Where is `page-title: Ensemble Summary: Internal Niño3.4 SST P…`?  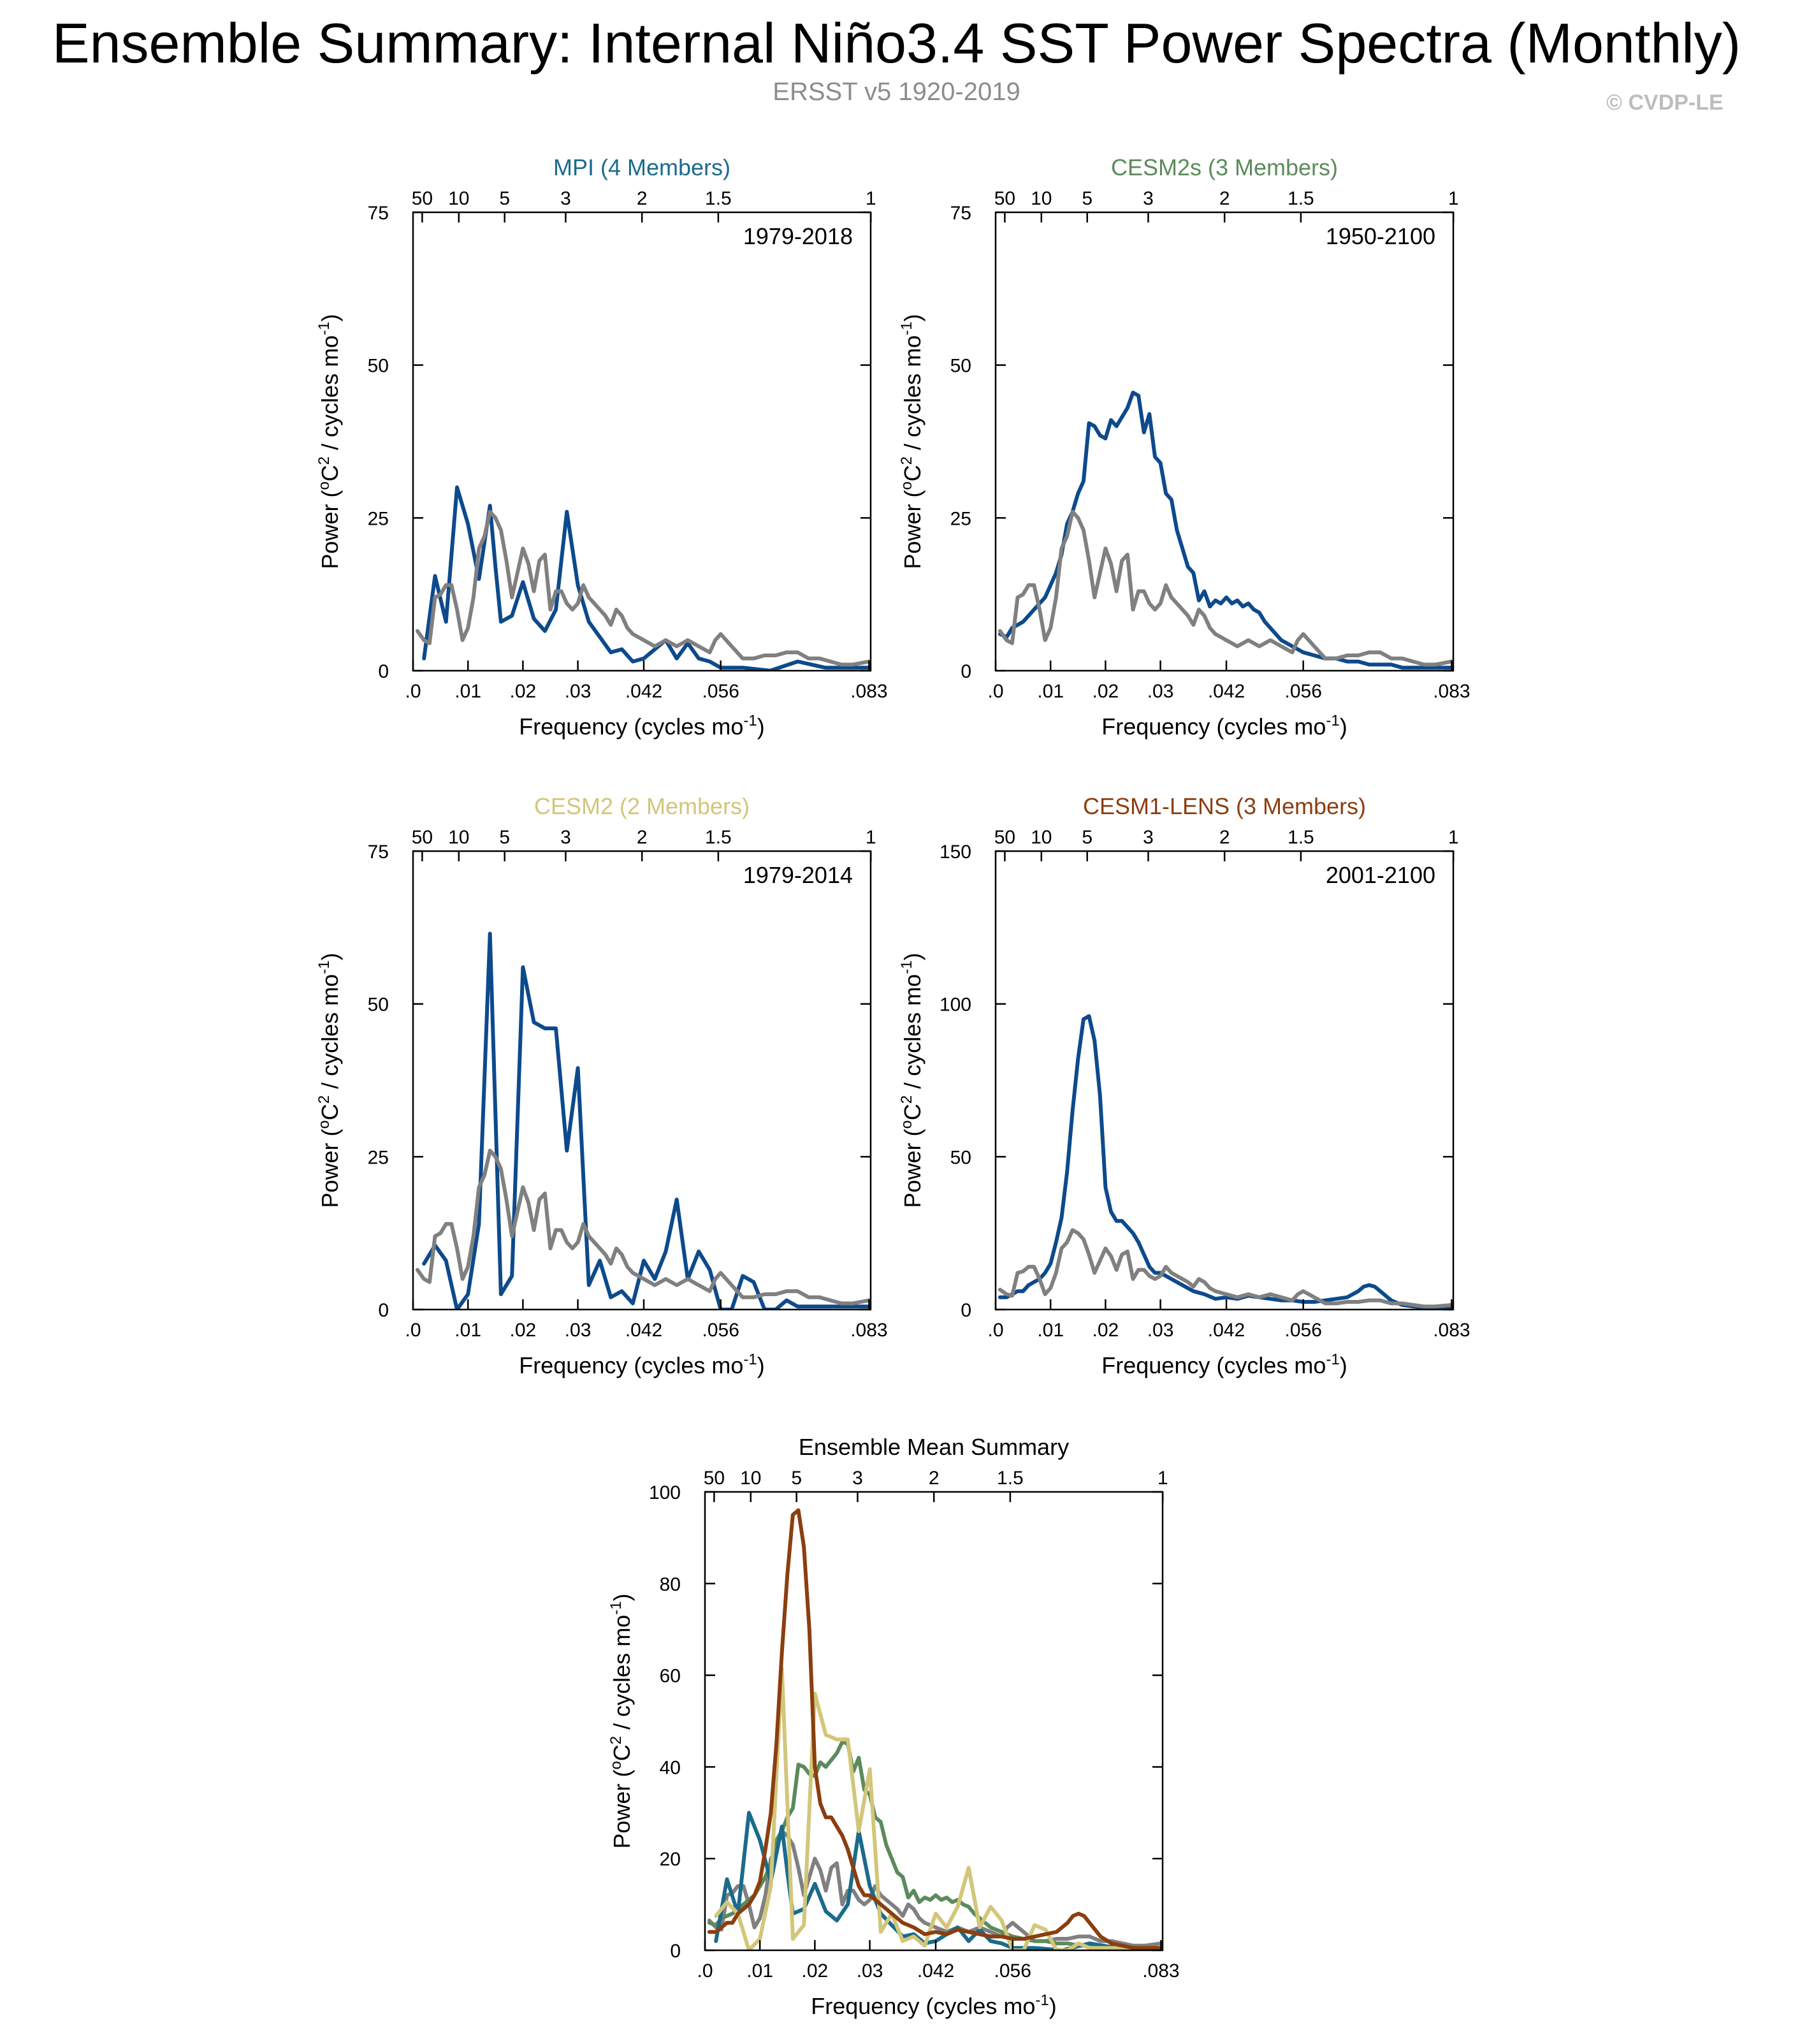
page-title: Ensemble Summary: Internal Niño3.4 SST P… is located at coordinates (896, 43).